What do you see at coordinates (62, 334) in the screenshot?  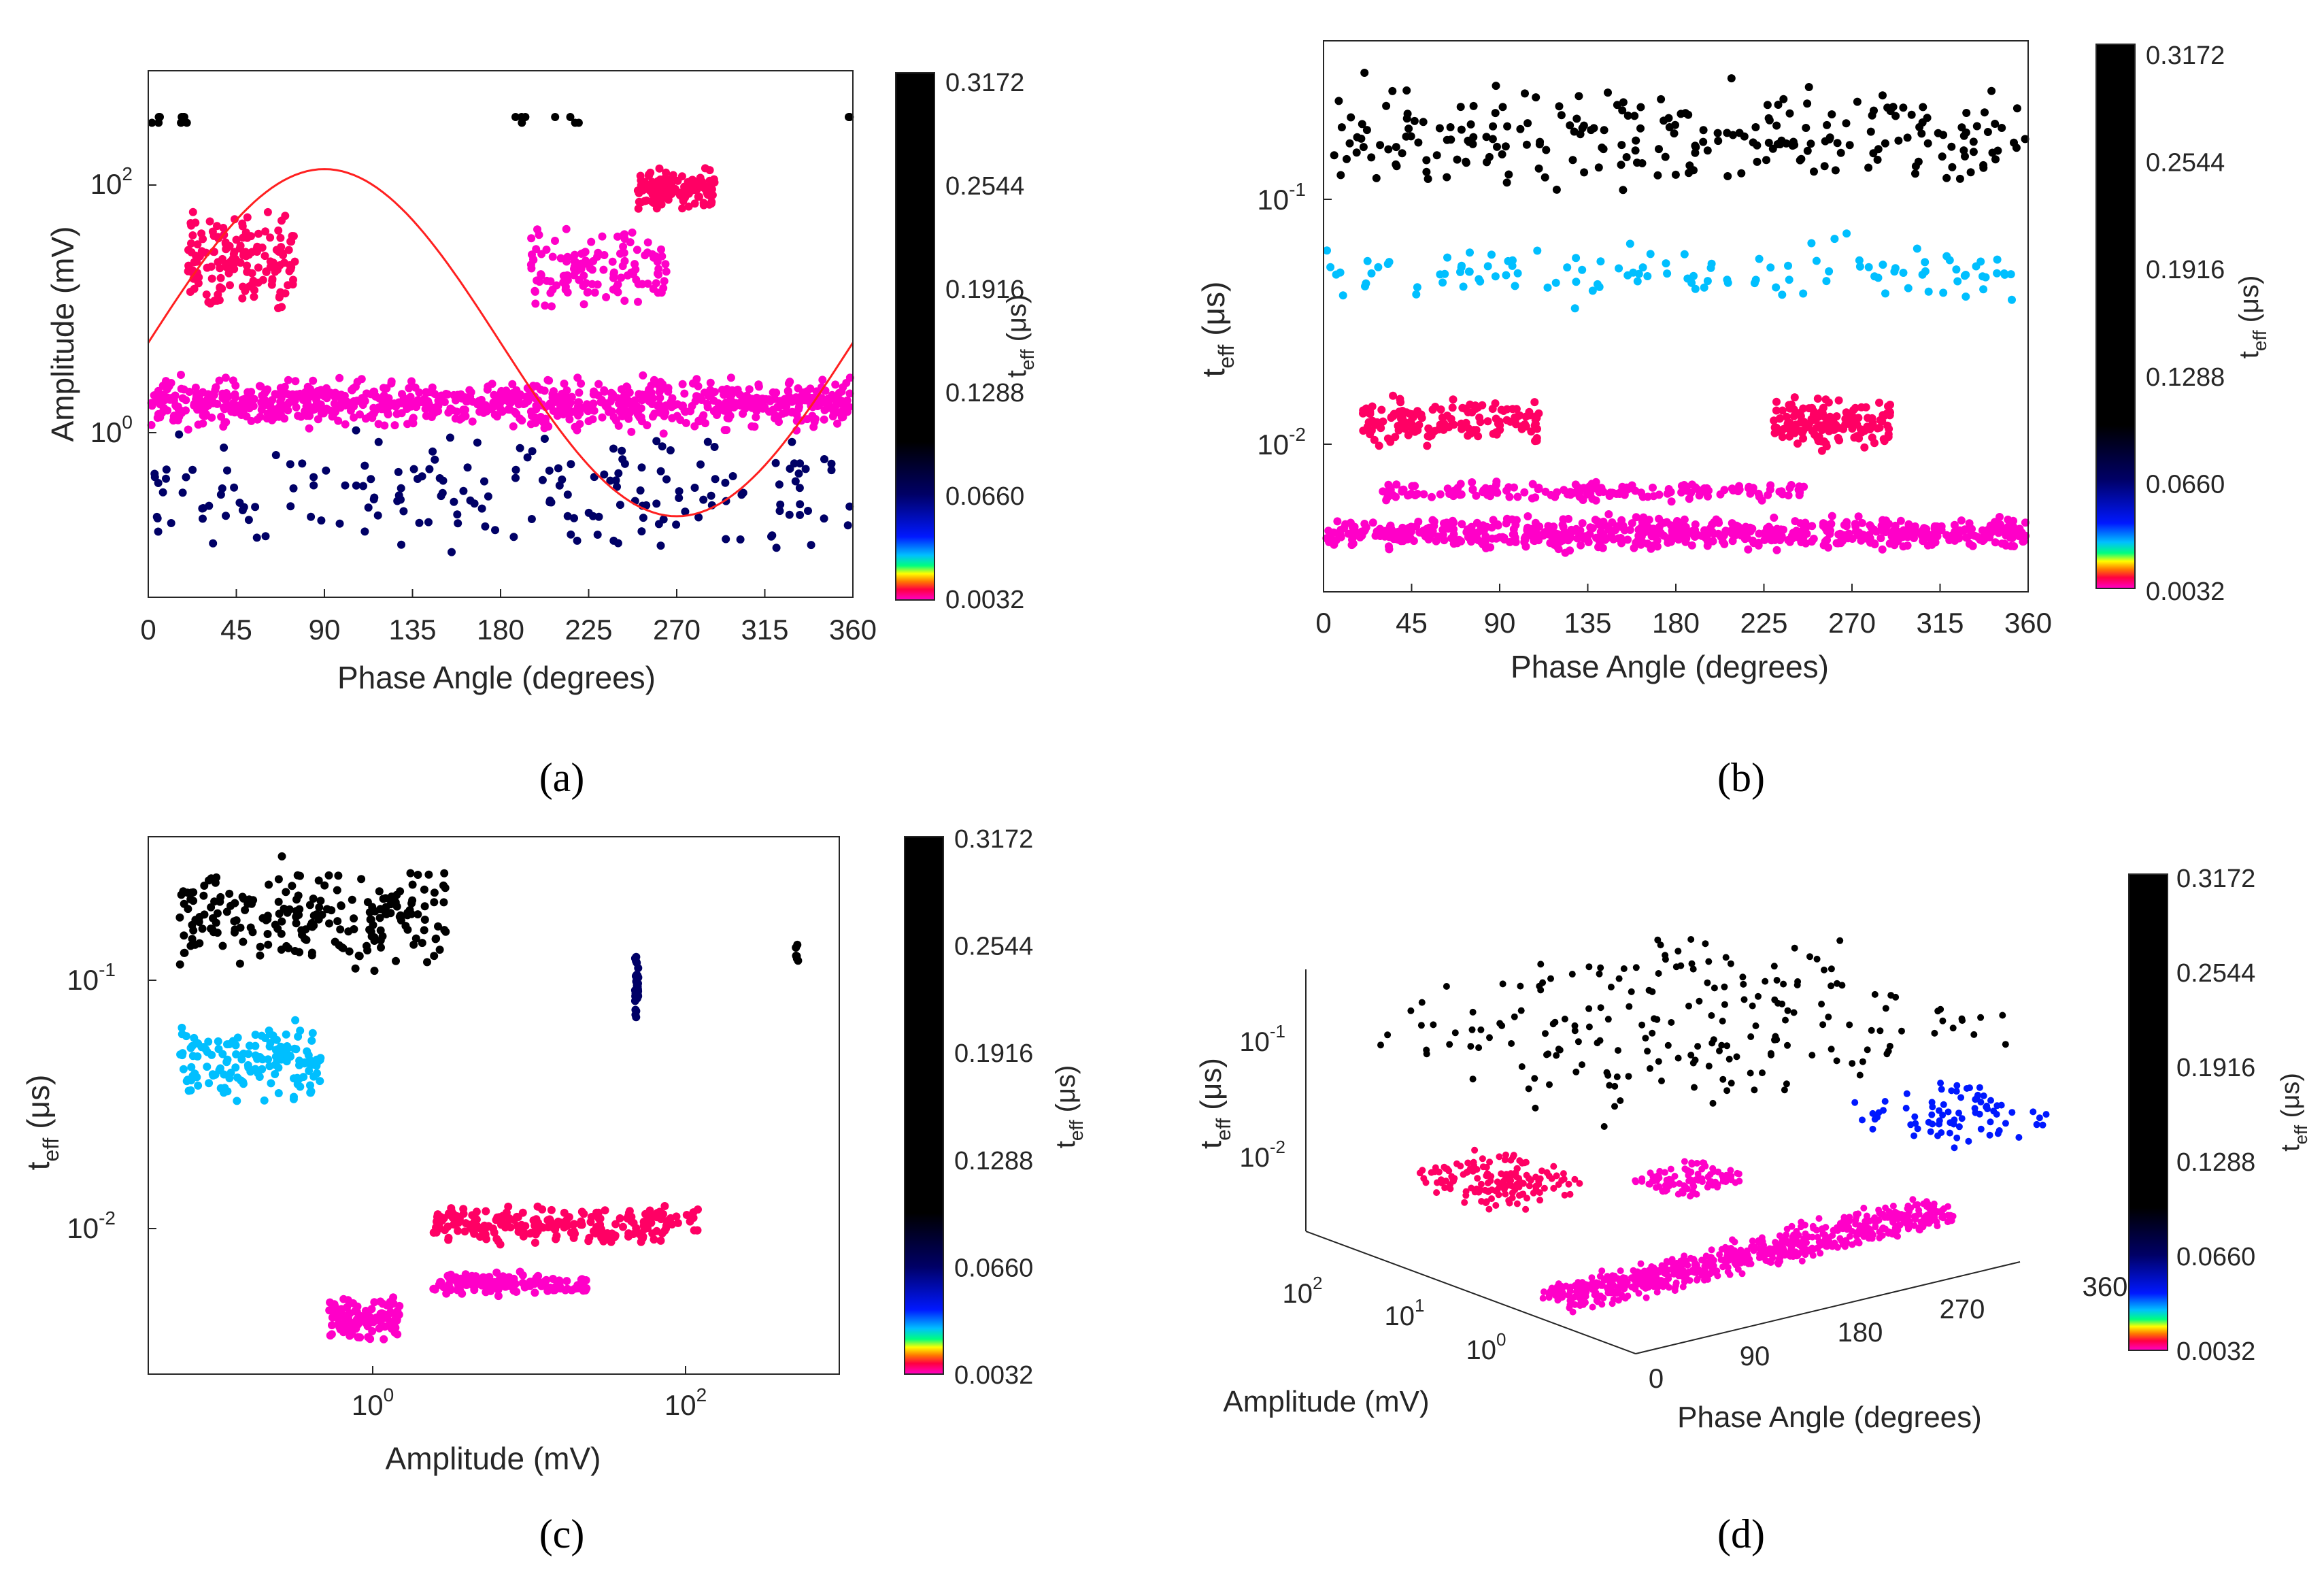 I see `panel-a-ylabel: Amplitude (mV)` at bounding box center [62, 334].